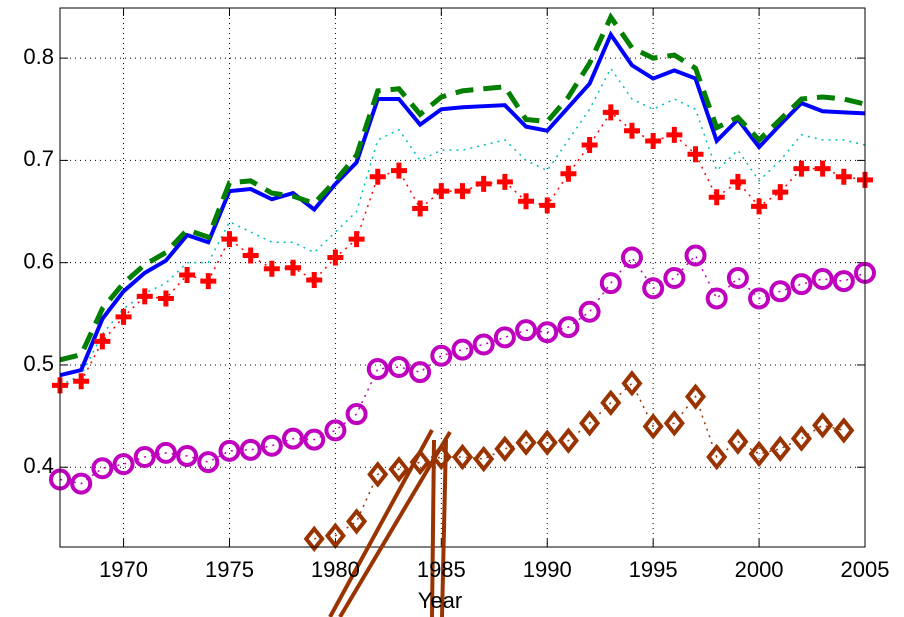 The image size is (904, 617). I want to click on x-tick-label: 2005, so click(865, 569).